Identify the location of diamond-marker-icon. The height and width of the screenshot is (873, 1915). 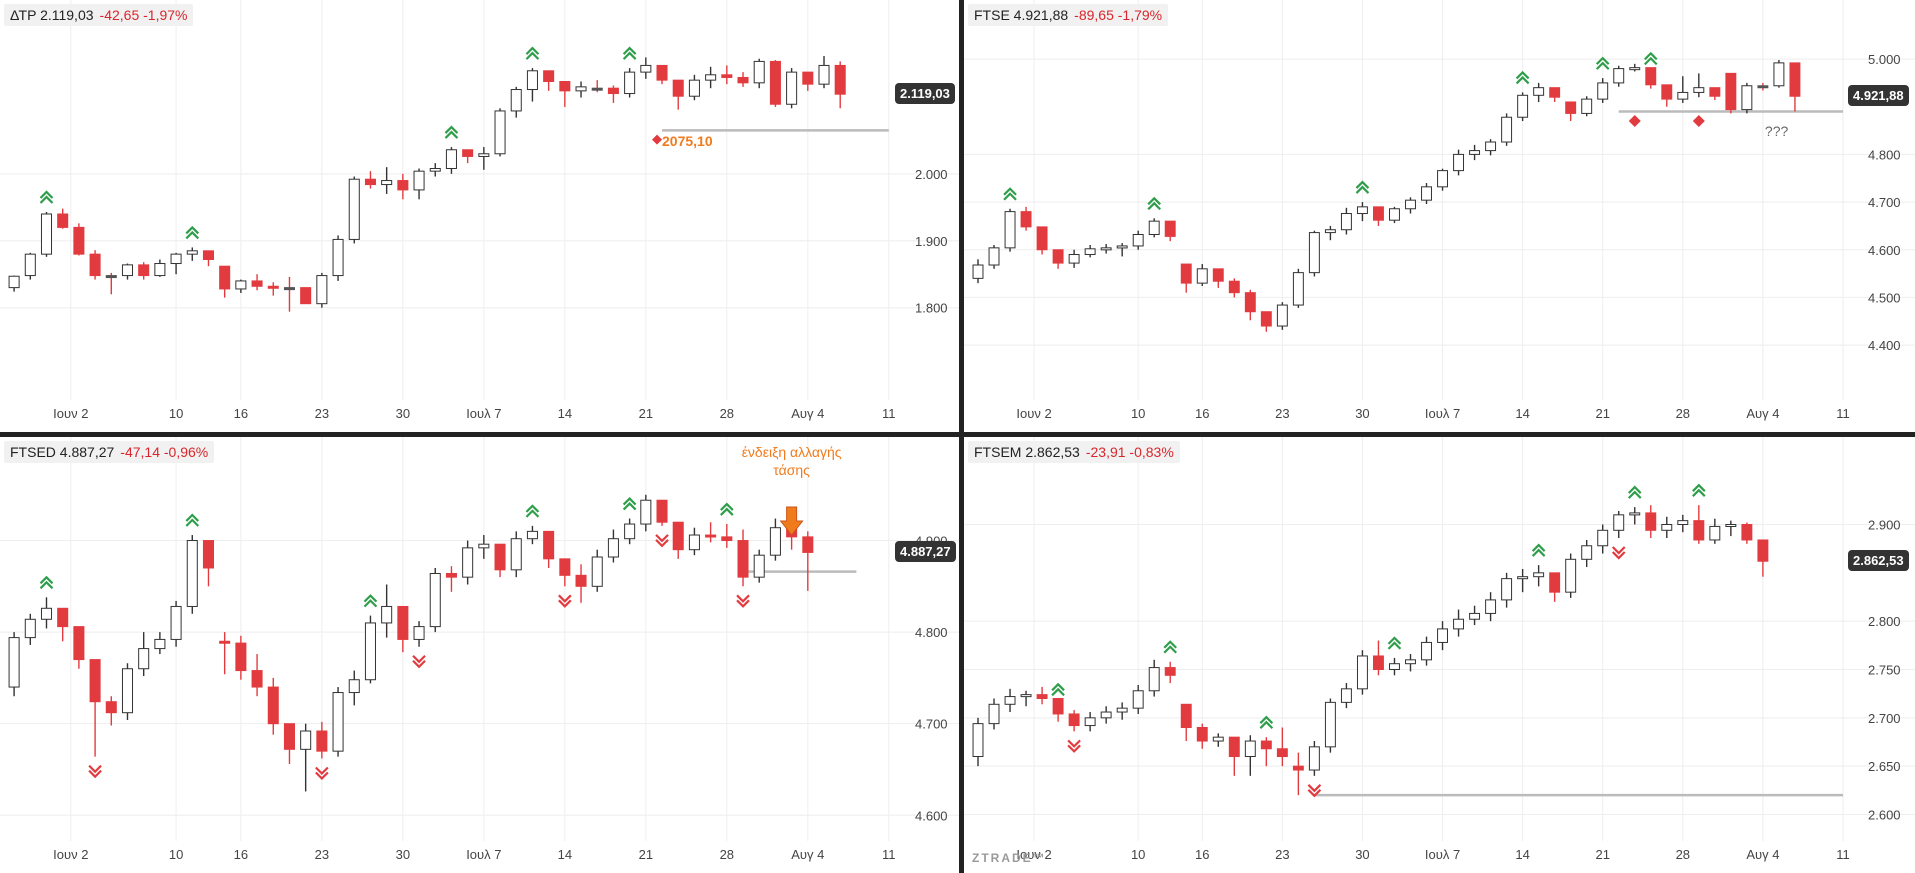
(657, 139).